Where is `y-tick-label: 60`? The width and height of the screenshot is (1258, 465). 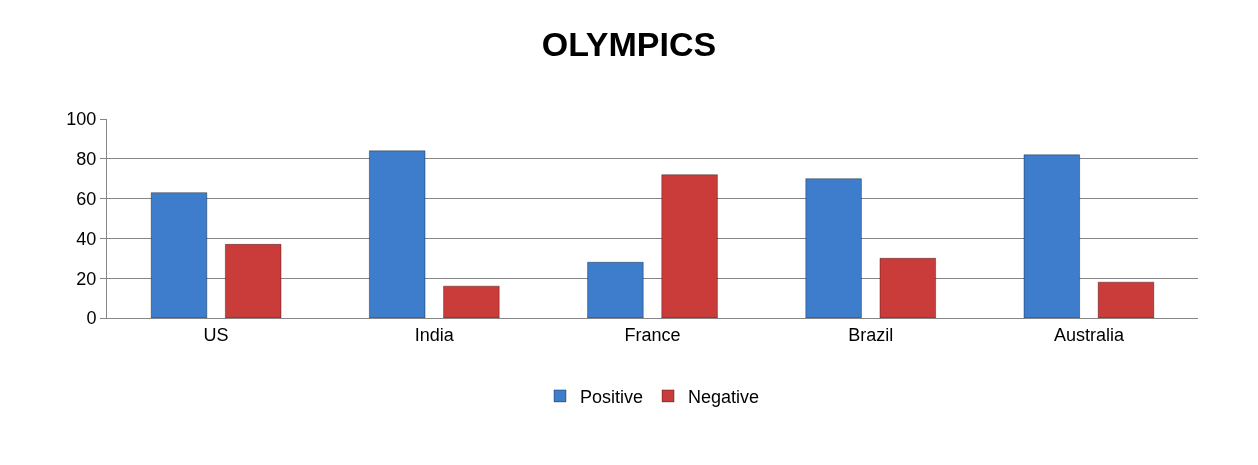 y-tick-label: 60 is located at coordinates (86, 198).